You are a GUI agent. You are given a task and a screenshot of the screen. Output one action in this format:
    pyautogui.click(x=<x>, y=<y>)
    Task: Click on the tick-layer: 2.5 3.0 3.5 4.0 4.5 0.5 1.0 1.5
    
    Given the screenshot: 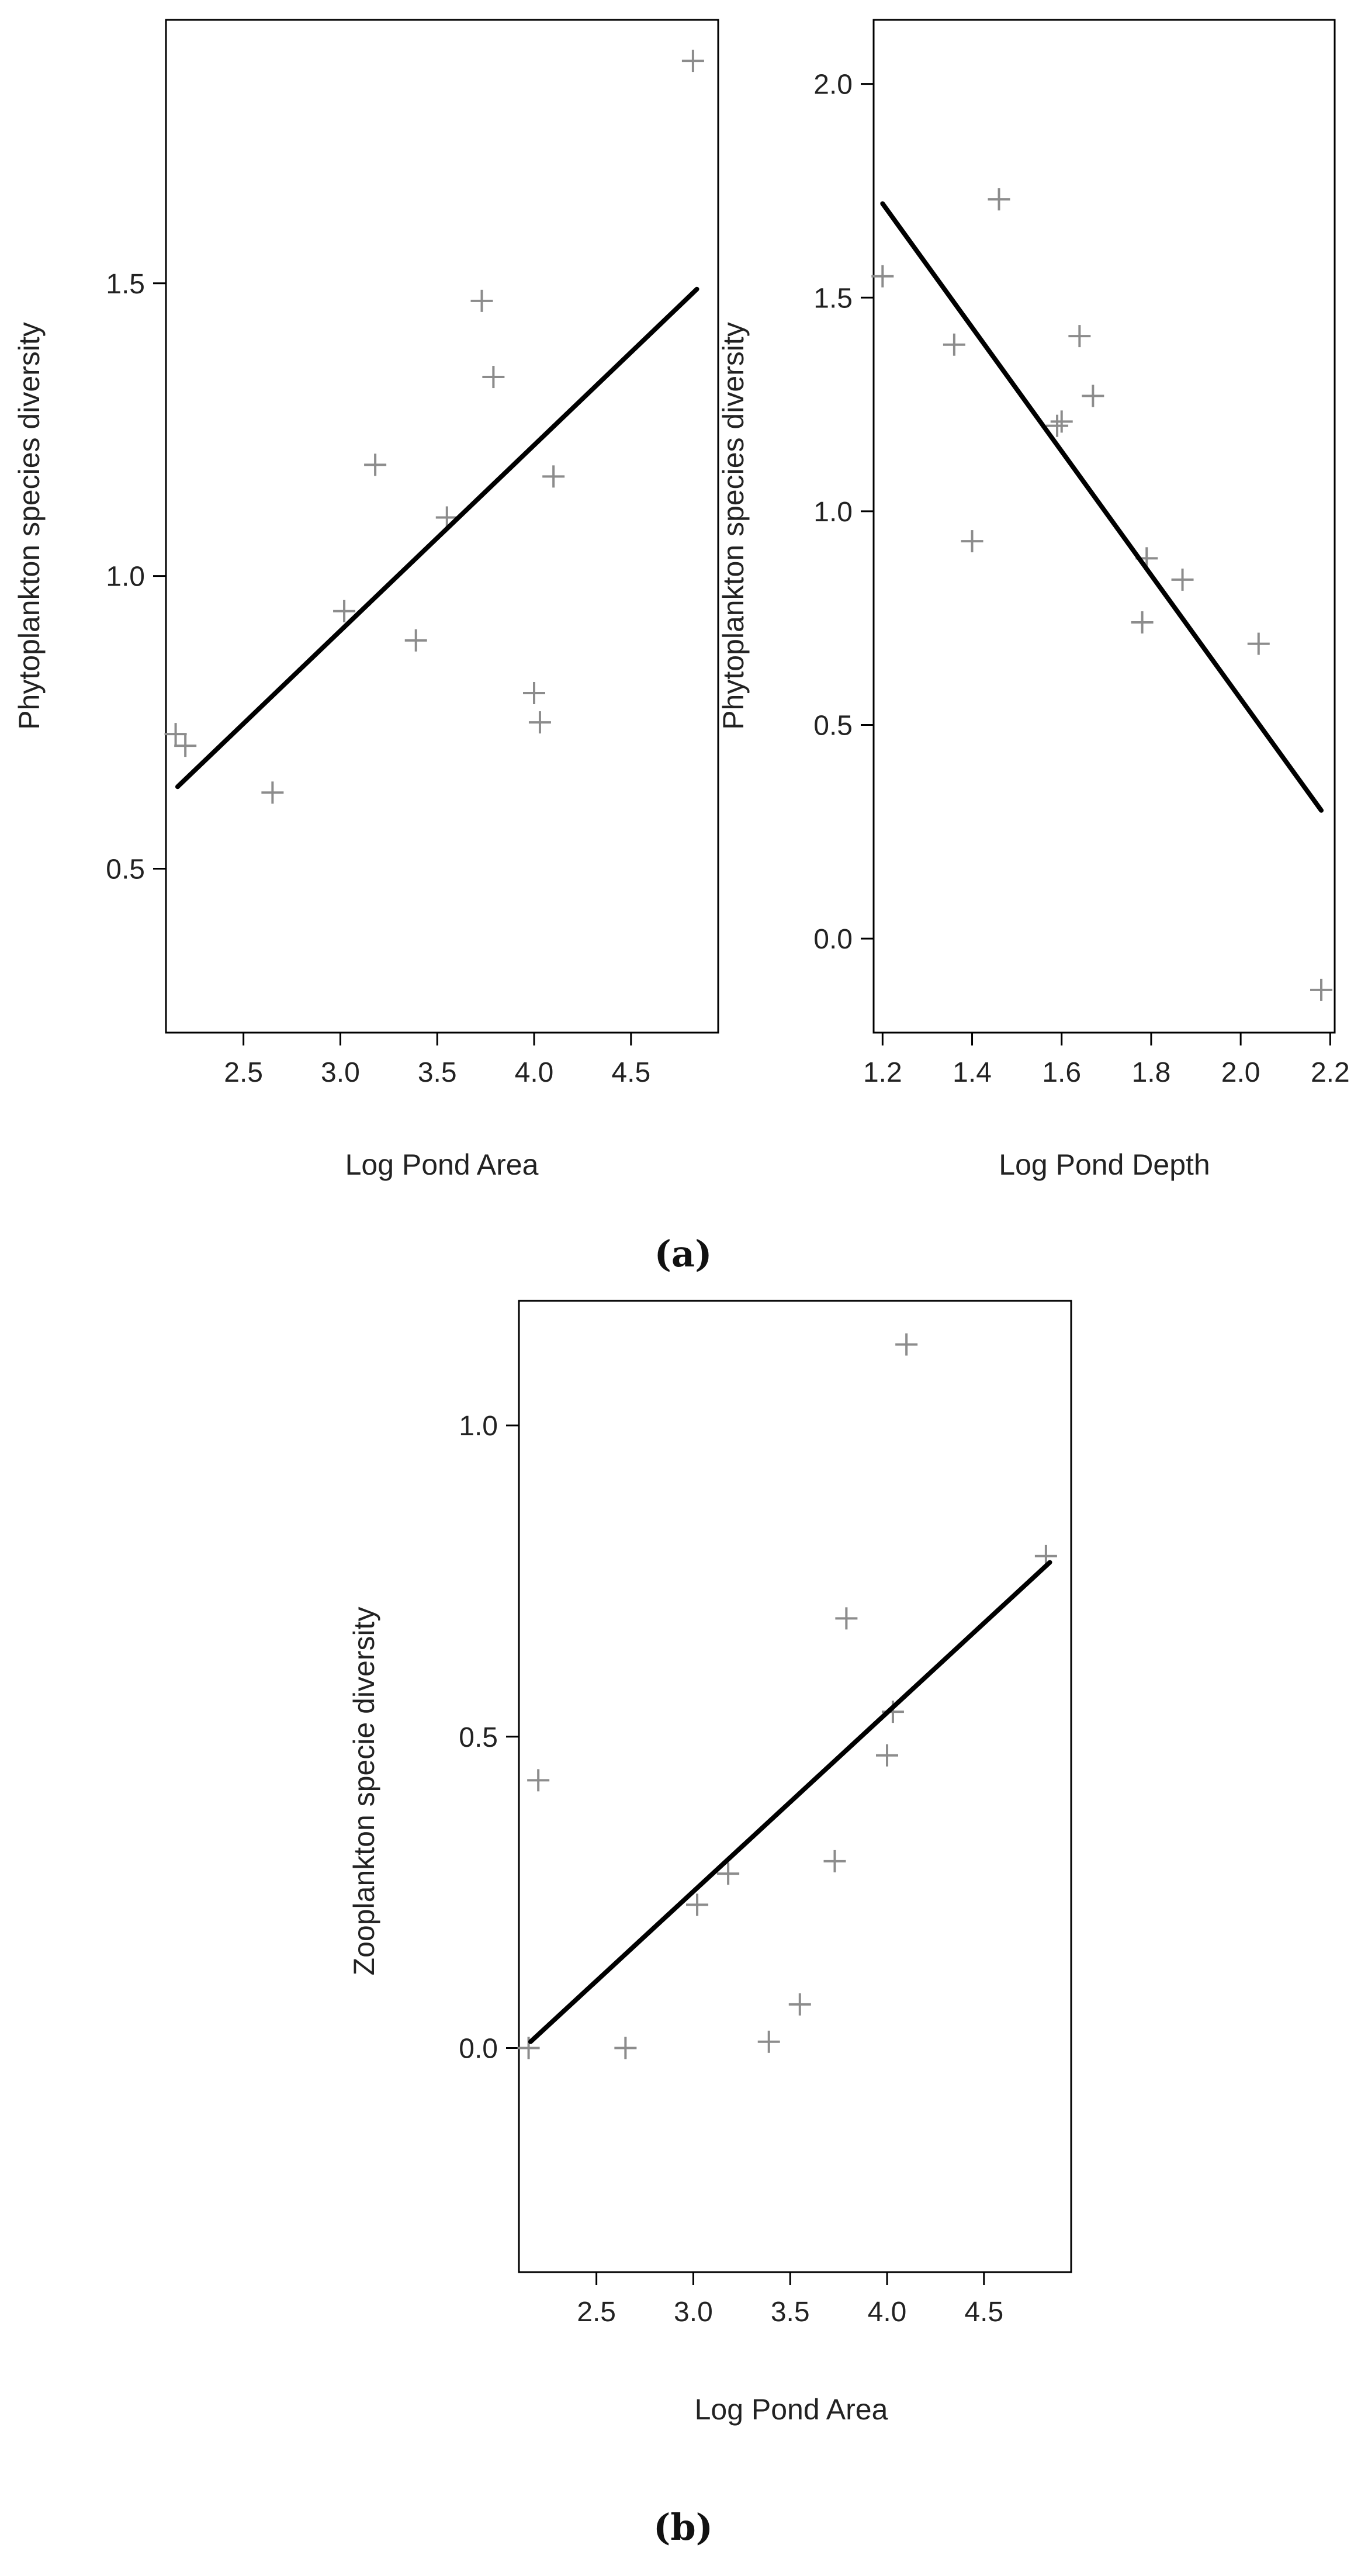 What is the action you would take?
    pyautogui.click(x=378, y=678)
    